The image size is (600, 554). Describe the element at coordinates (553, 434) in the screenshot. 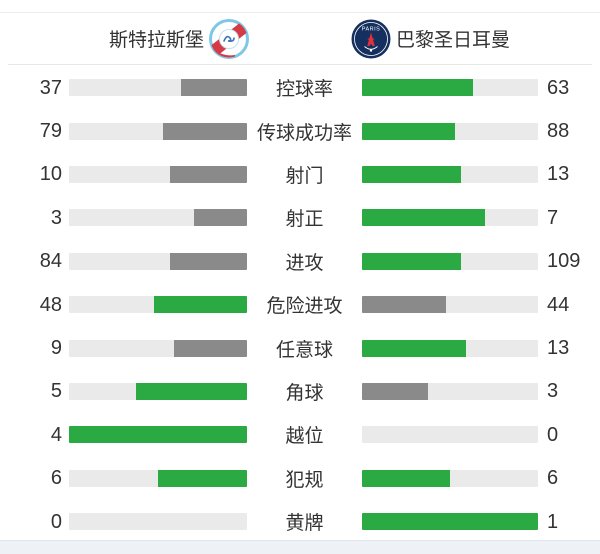

I see `away-stat-value: 0` at that location.